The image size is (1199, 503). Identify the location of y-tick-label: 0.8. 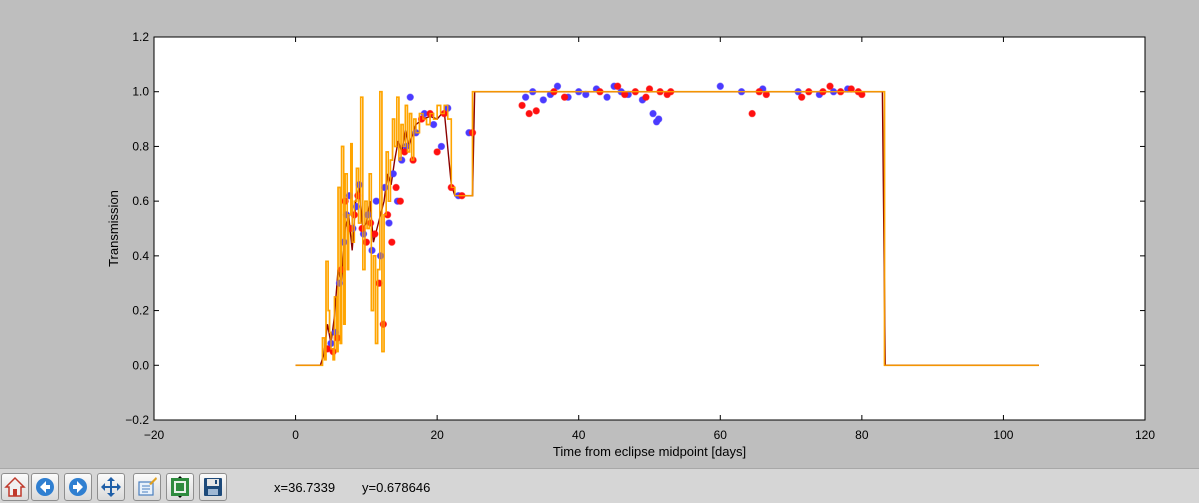
(140, 146).